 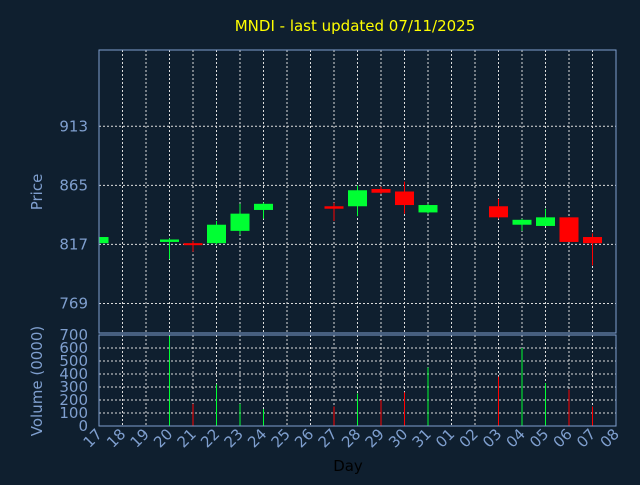 I want to click on day-tick-label: 19, so click(x=140, y=438).